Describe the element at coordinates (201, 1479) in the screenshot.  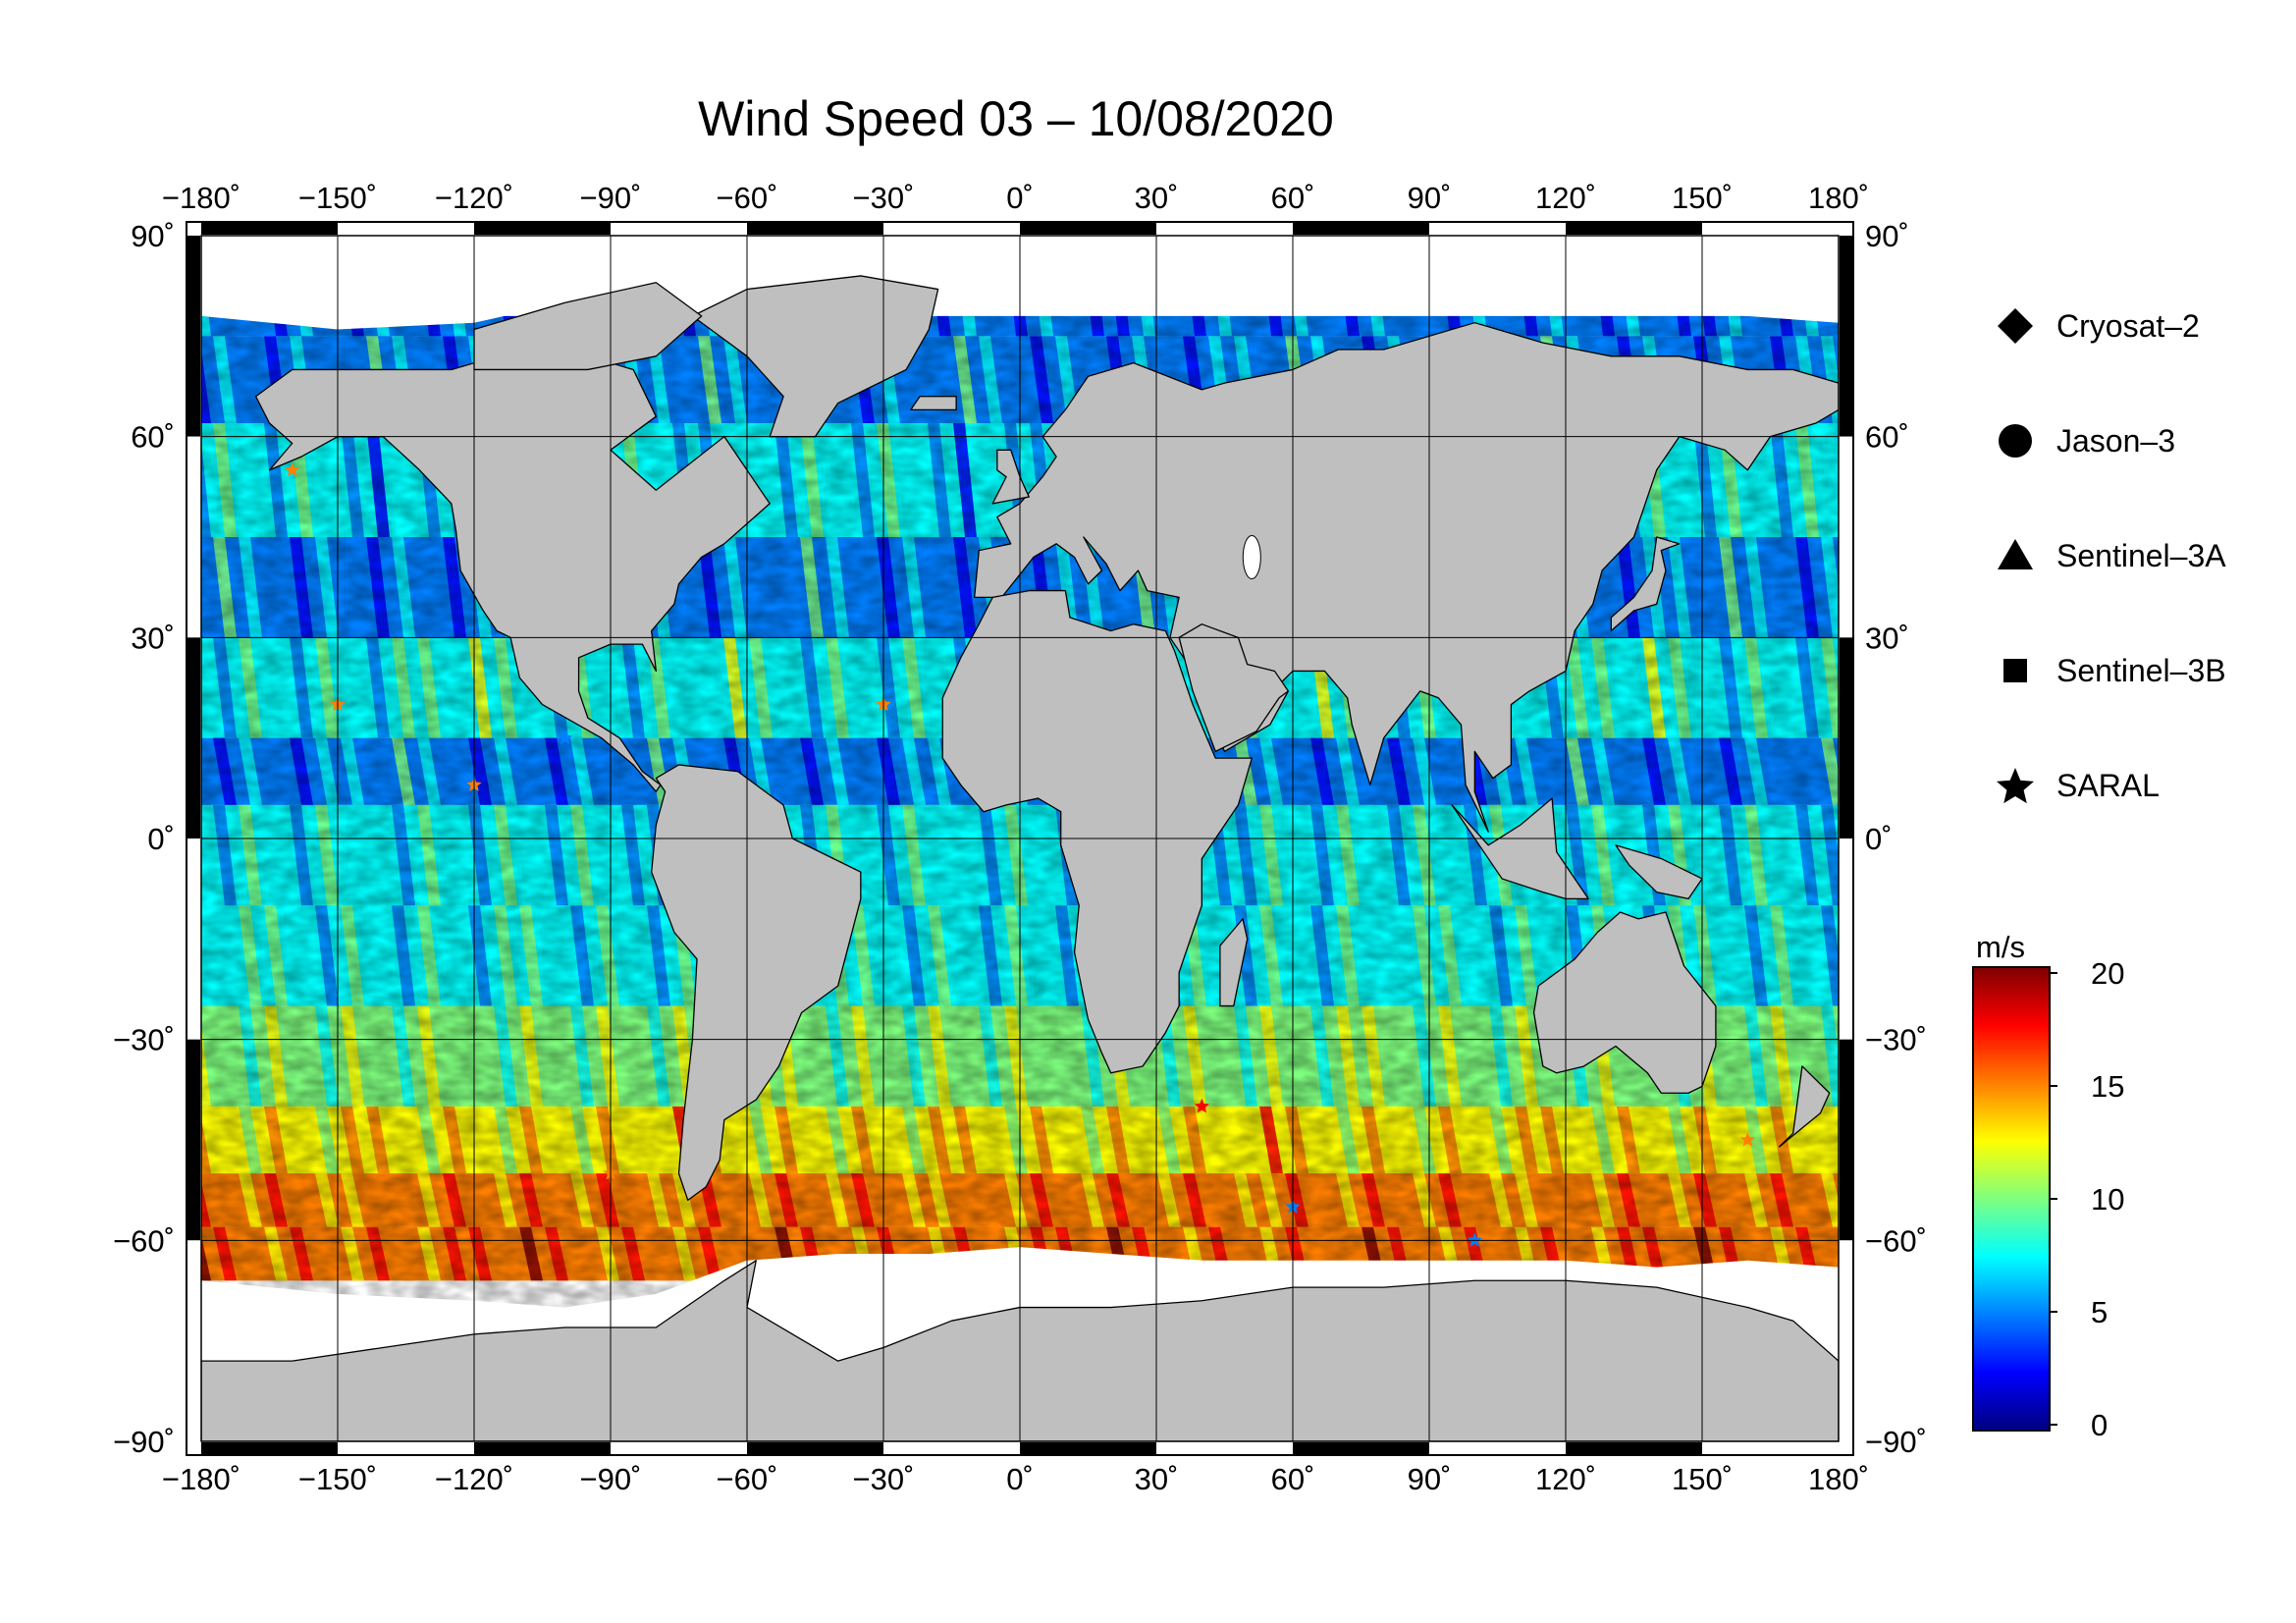
I see `lon-tick-label: −180˚` at that location.